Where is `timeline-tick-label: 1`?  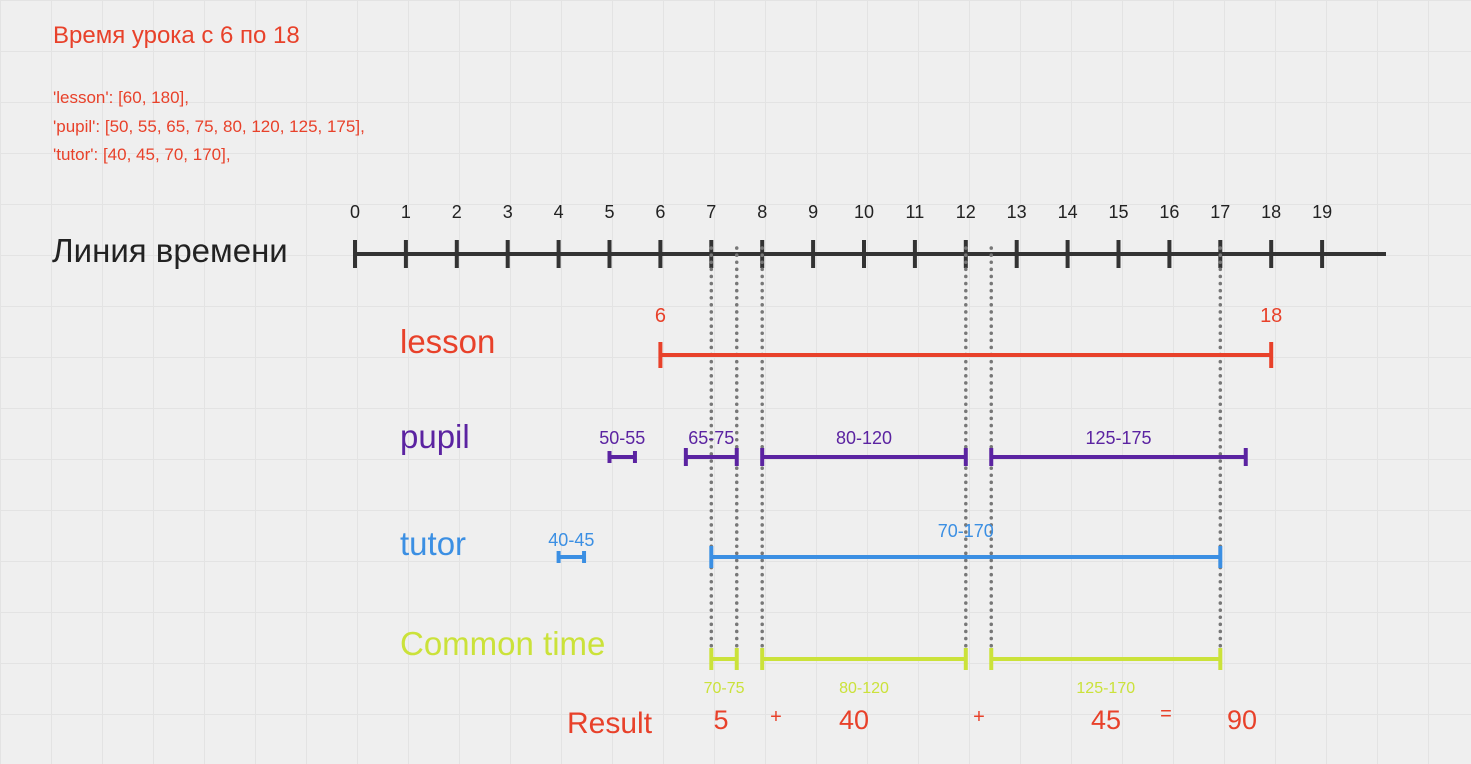 timeline-tick-label: 1 is located at coordinates (406, 212).